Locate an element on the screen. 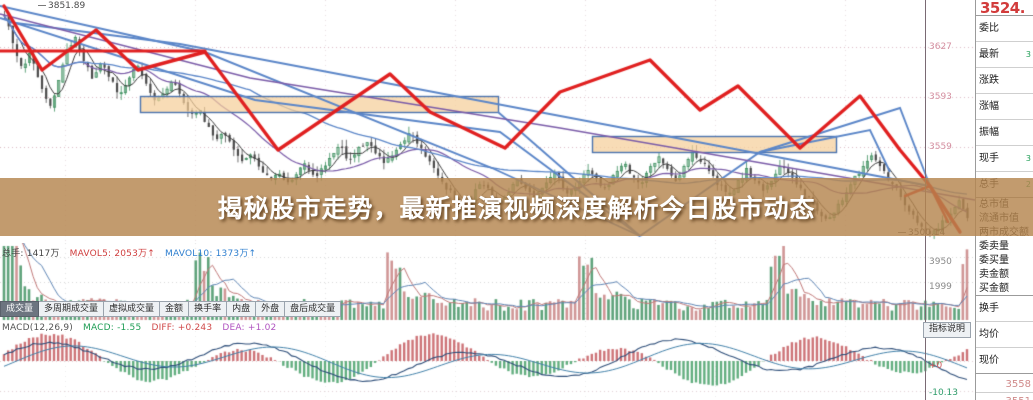  sidebar-label-weibi: 委比 is located at coordinates (989, 28).